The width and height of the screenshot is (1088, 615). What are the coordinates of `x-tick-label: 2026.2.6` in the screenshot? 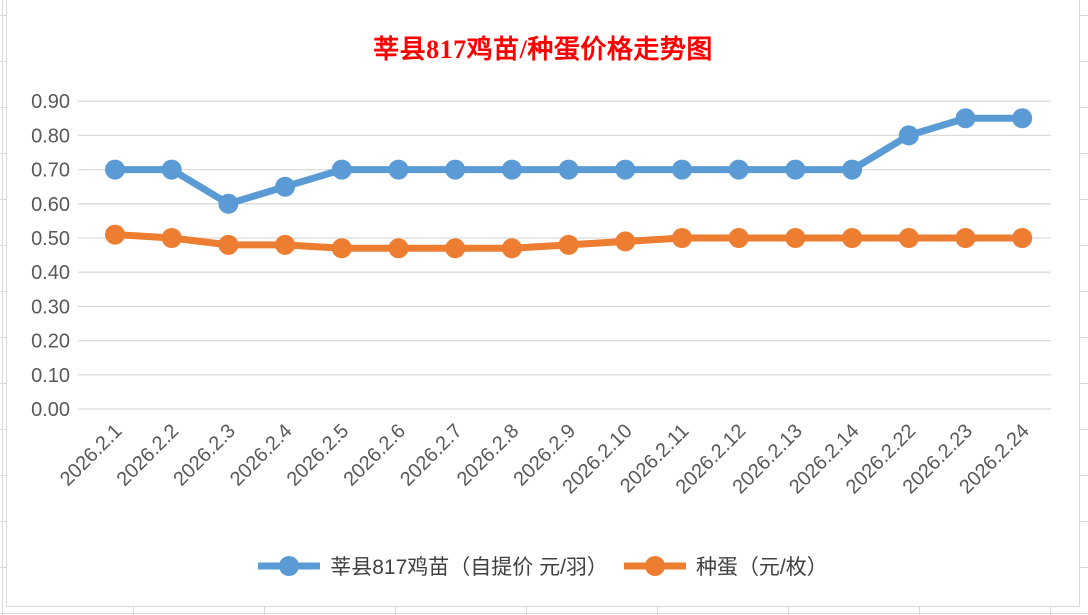 It's located at (374, 455).